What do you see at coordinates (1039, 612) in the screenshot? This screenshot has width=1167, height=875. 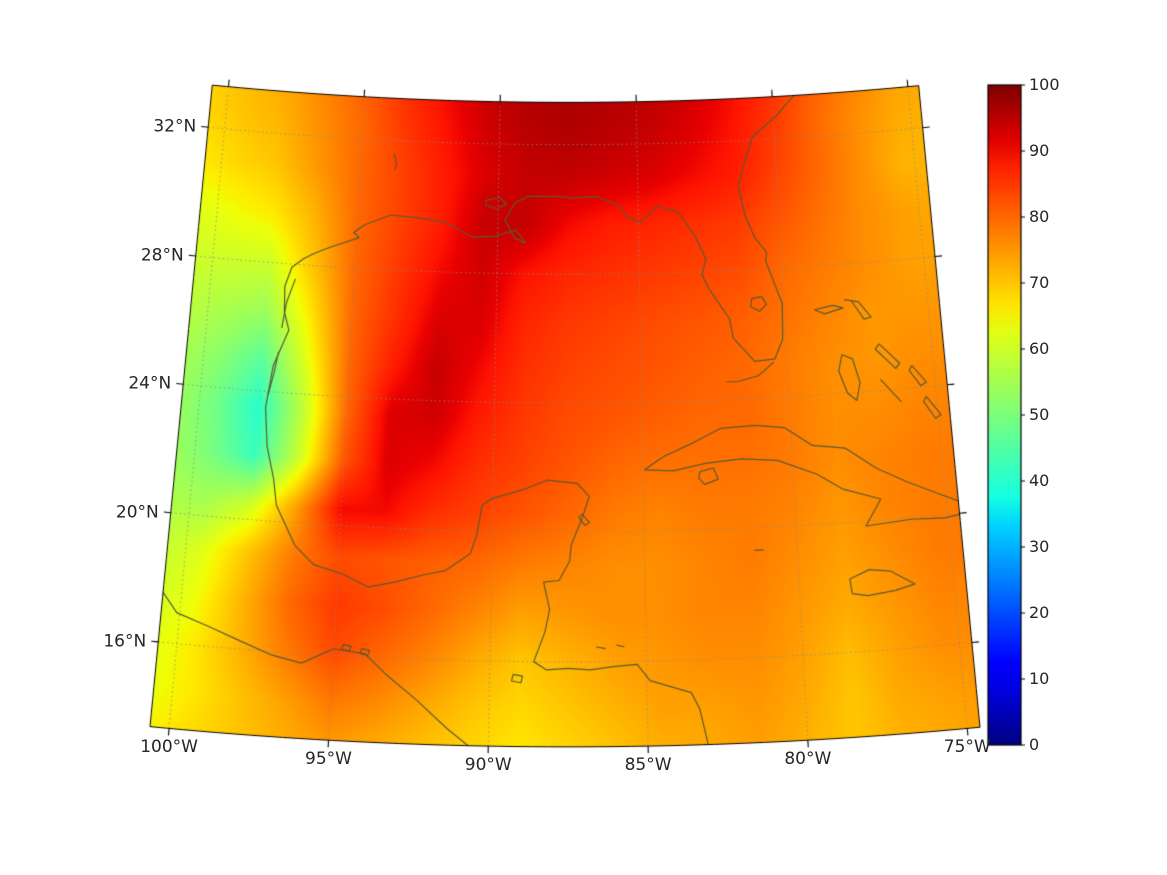 I see `colorbar-tick-label: 20` at bounding box center [1039, 612].